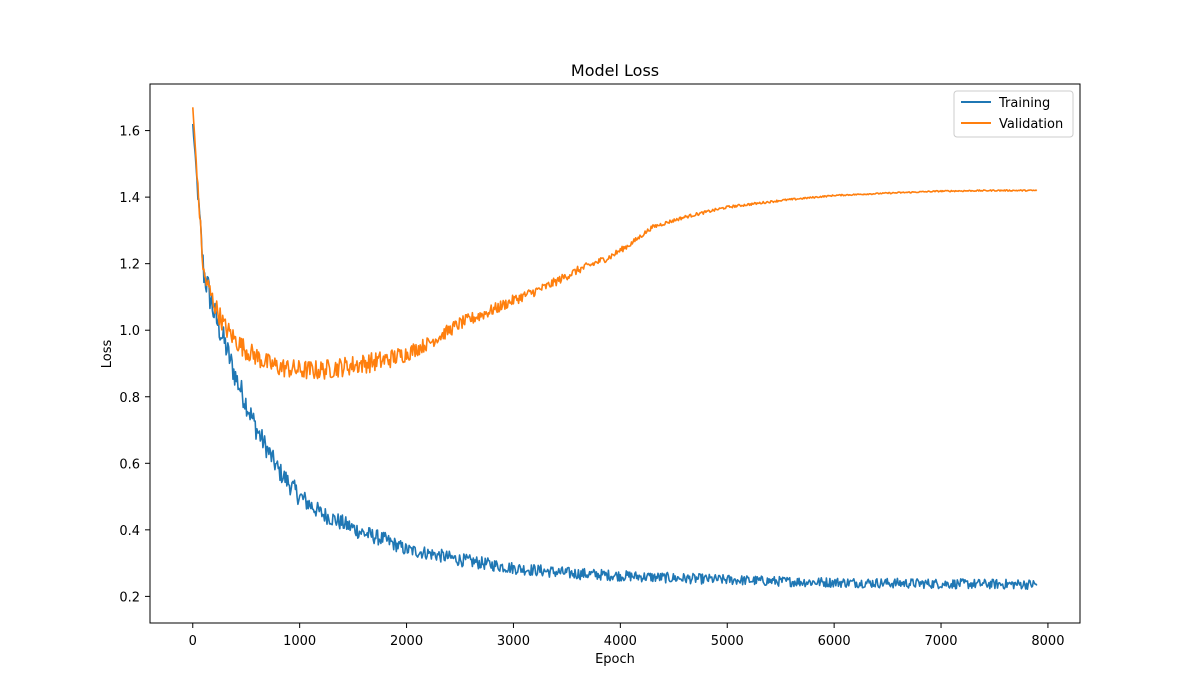 The height and width of the screenshot is (700, 1200). I want to click on legend-validation-label: Validation, so click(1031, 124).